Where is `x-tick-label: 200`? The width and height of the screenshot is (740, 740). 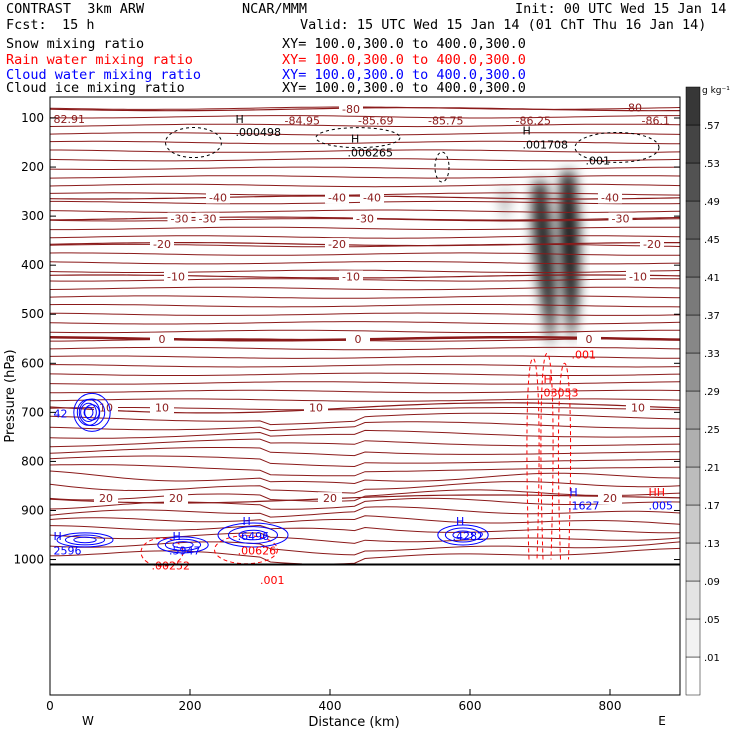
x-tick-label: 200 is located at coordinates (190, 706).